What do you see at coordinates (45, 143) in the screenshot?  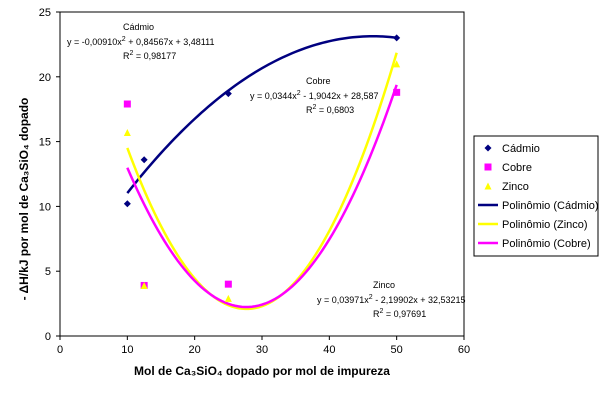 I see `y-tick-label: 15` at bounding box center [45, 143].